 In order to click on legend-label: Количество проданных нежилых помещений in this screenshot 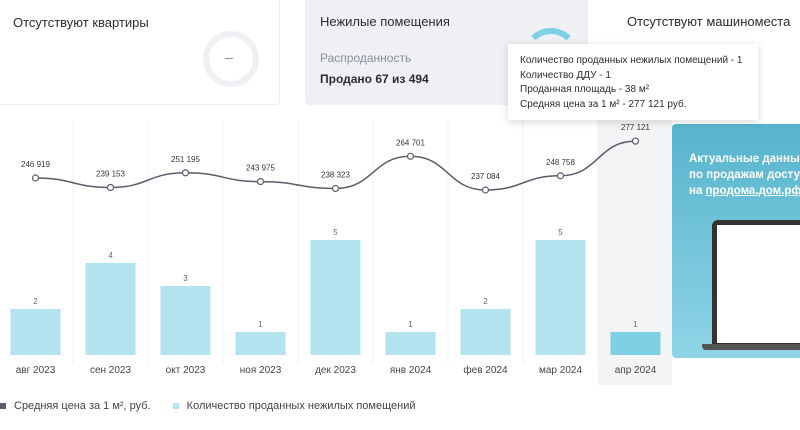, I will do `click(301, 406)`.